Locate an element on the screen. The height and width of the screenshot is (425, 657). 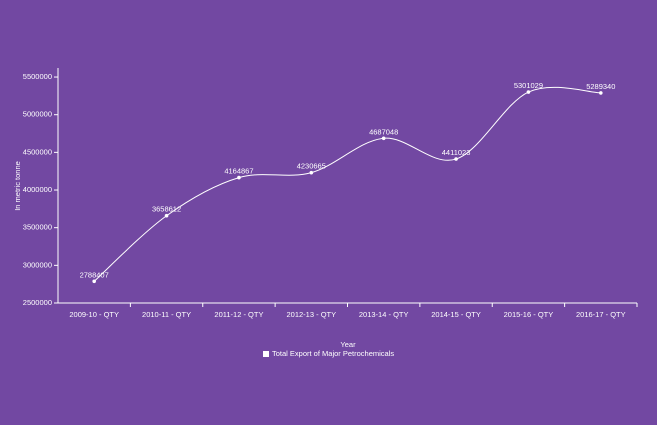
y-tick-label: 5500000 is located at coordinates (37, 76).